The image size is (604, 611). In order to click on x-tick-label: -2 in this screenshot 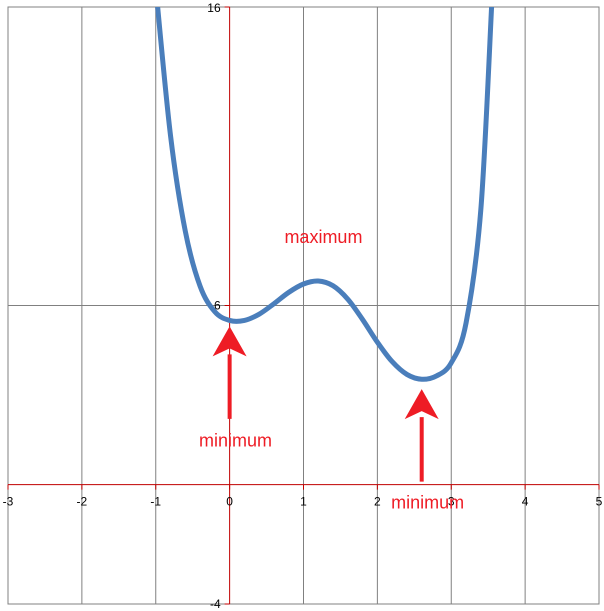, I will do `click(82, 502)`.